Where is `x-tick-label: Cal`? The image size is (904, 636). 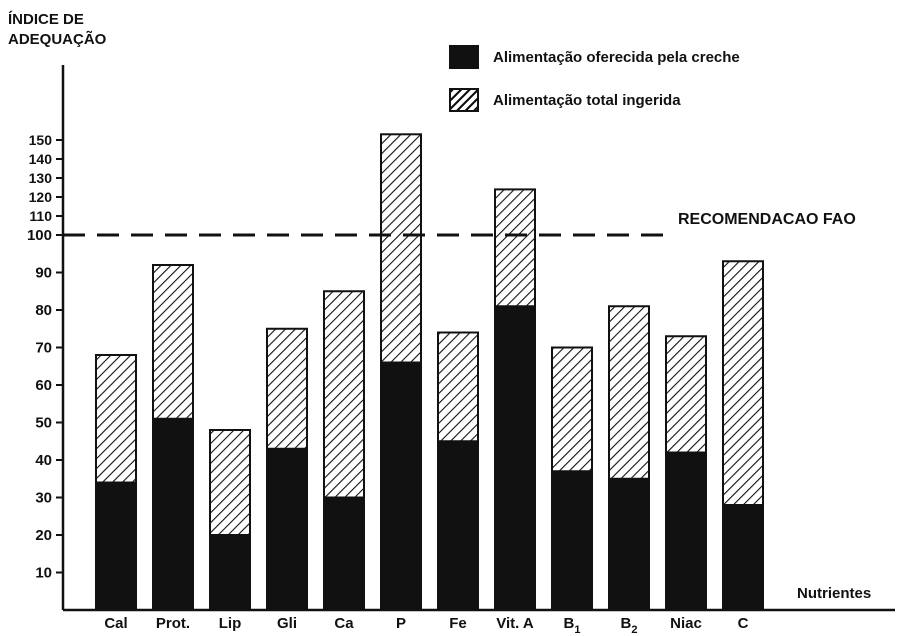
x-tick-label: Cal is located at coordinates (115, 623).